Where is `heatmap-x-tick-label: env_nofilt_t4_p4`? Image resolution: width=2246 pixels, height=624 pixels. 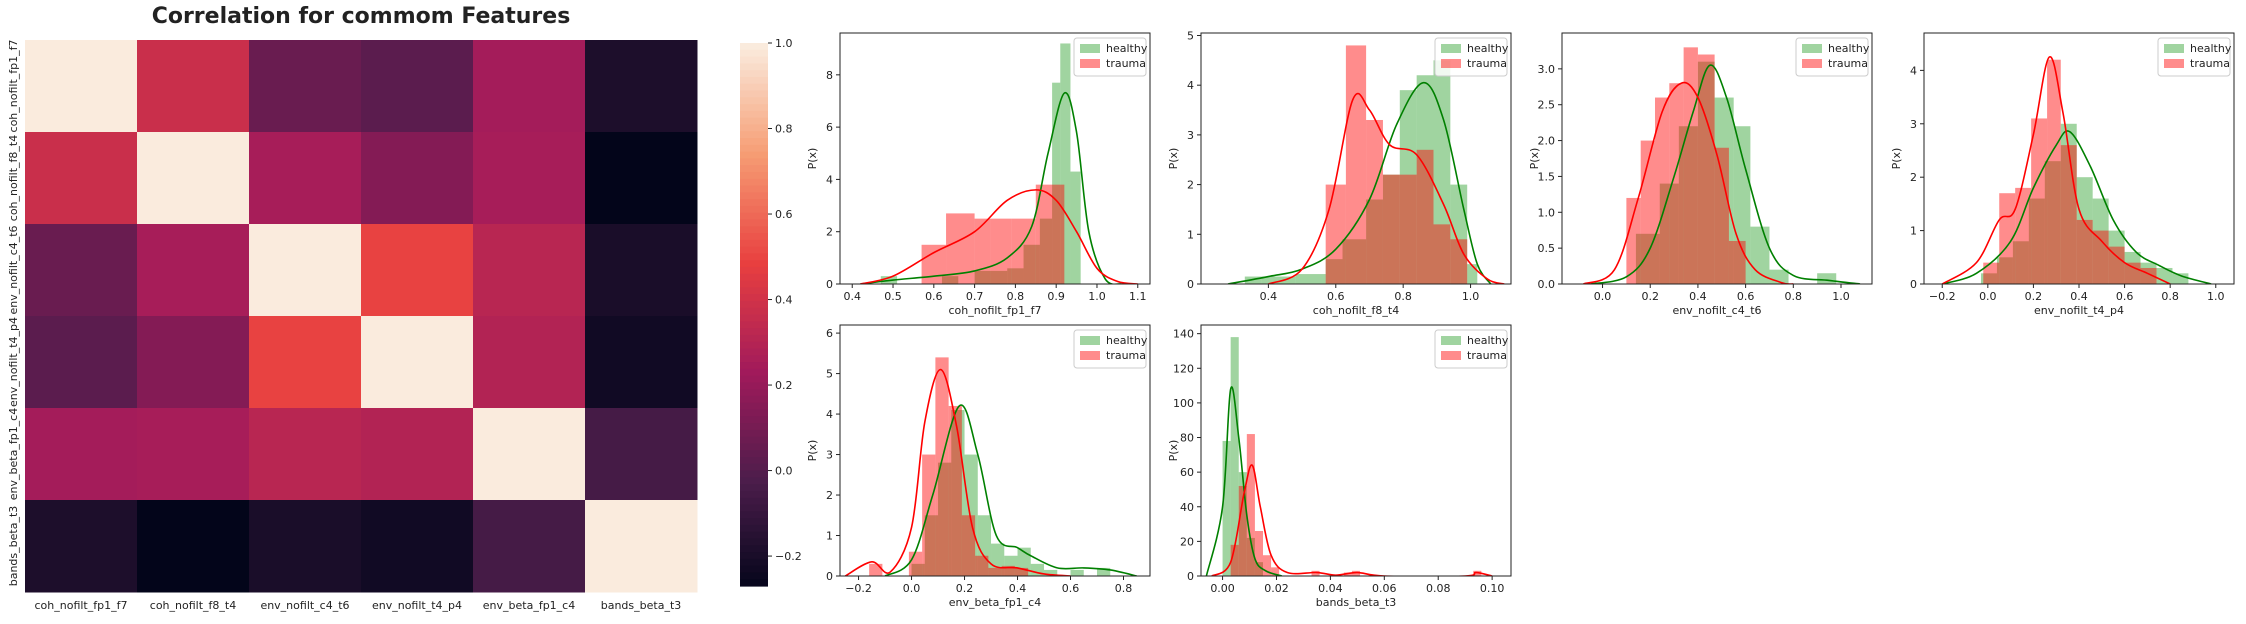
heatmap-x-tick-label: env_nofilt_t4_p4 is located at coordinates (417, 605).